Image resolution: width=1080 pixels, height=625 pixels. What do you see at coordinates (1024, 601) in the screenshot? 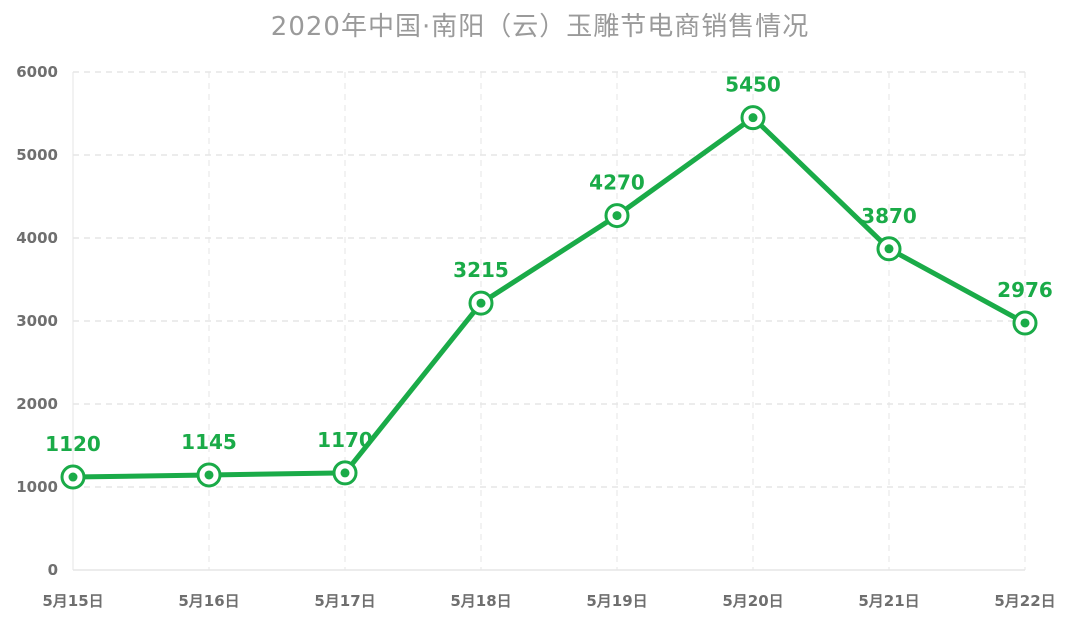
I see `x-tick-label: 5月22日` at bounding box center [1024, 601].